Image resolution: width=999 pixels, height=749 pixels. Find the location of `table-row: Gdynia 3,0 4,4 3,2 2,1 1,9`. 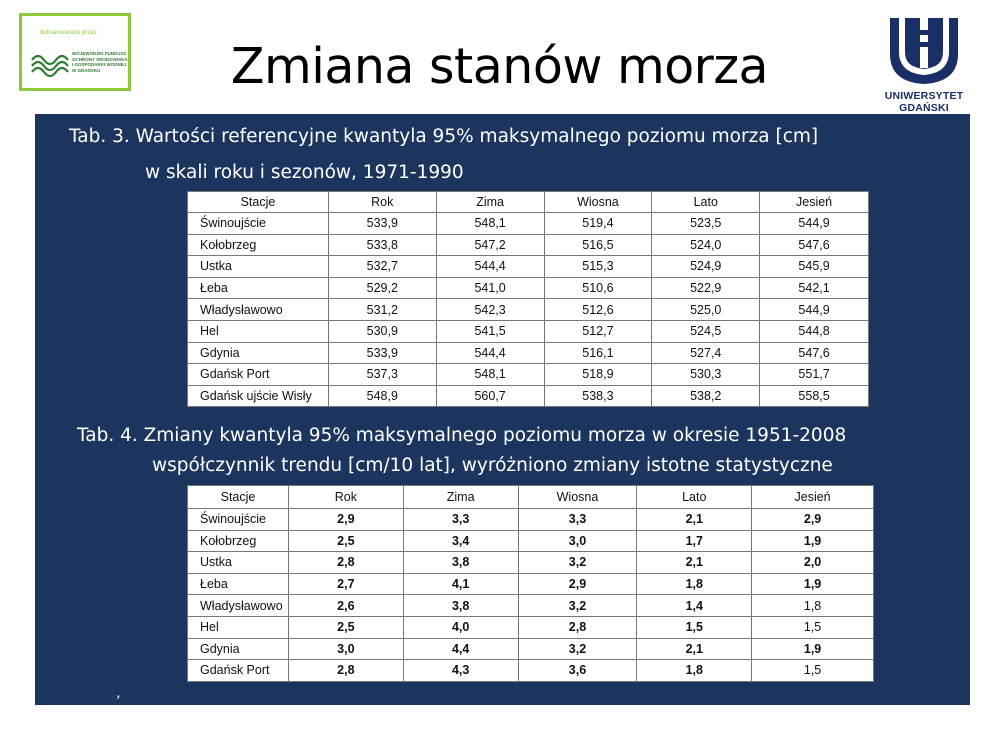

table-row: Gdynia 3,0 4,4 3,2 2,1 1,9 is located at coordinates (530, 649).